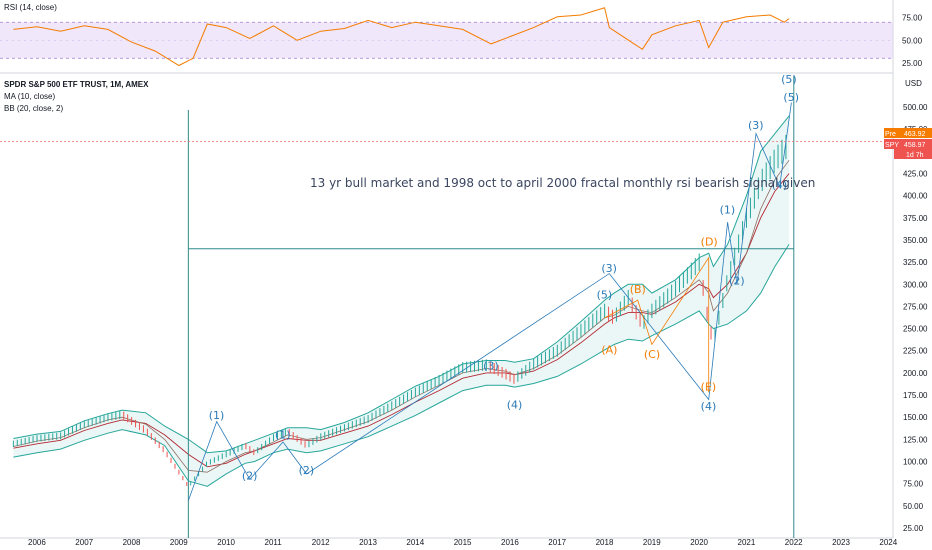  What do you see at coordinates (915, 417) in the screenshot?
I see `price-tick-label: 150.00` at bounding box center [915, 417].